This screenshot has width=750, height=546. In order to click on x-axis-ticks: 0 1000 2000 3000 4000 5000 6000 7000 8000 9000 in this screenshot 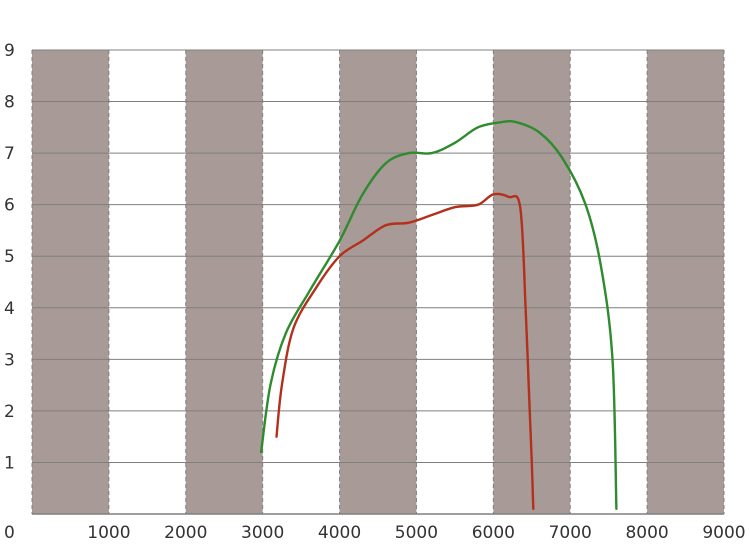, I will do `click(375, 533)`.